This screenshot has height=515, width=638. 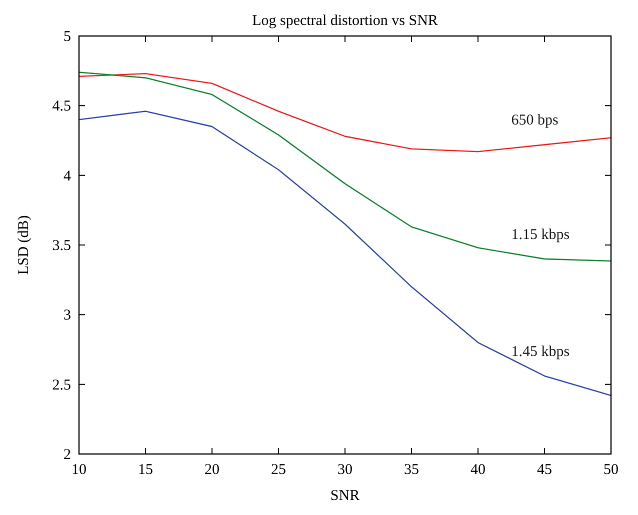 I want to click on x-tick-label: 25, so click(x=278, y=470).